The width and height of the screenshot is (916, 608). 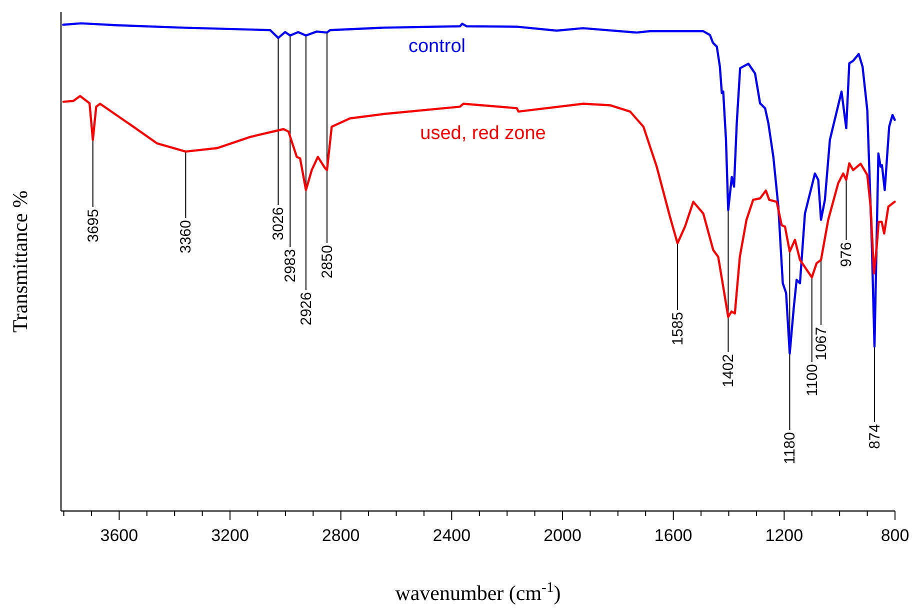 I want to click on x-tick-label: 2400, so click(x=451, y=535).